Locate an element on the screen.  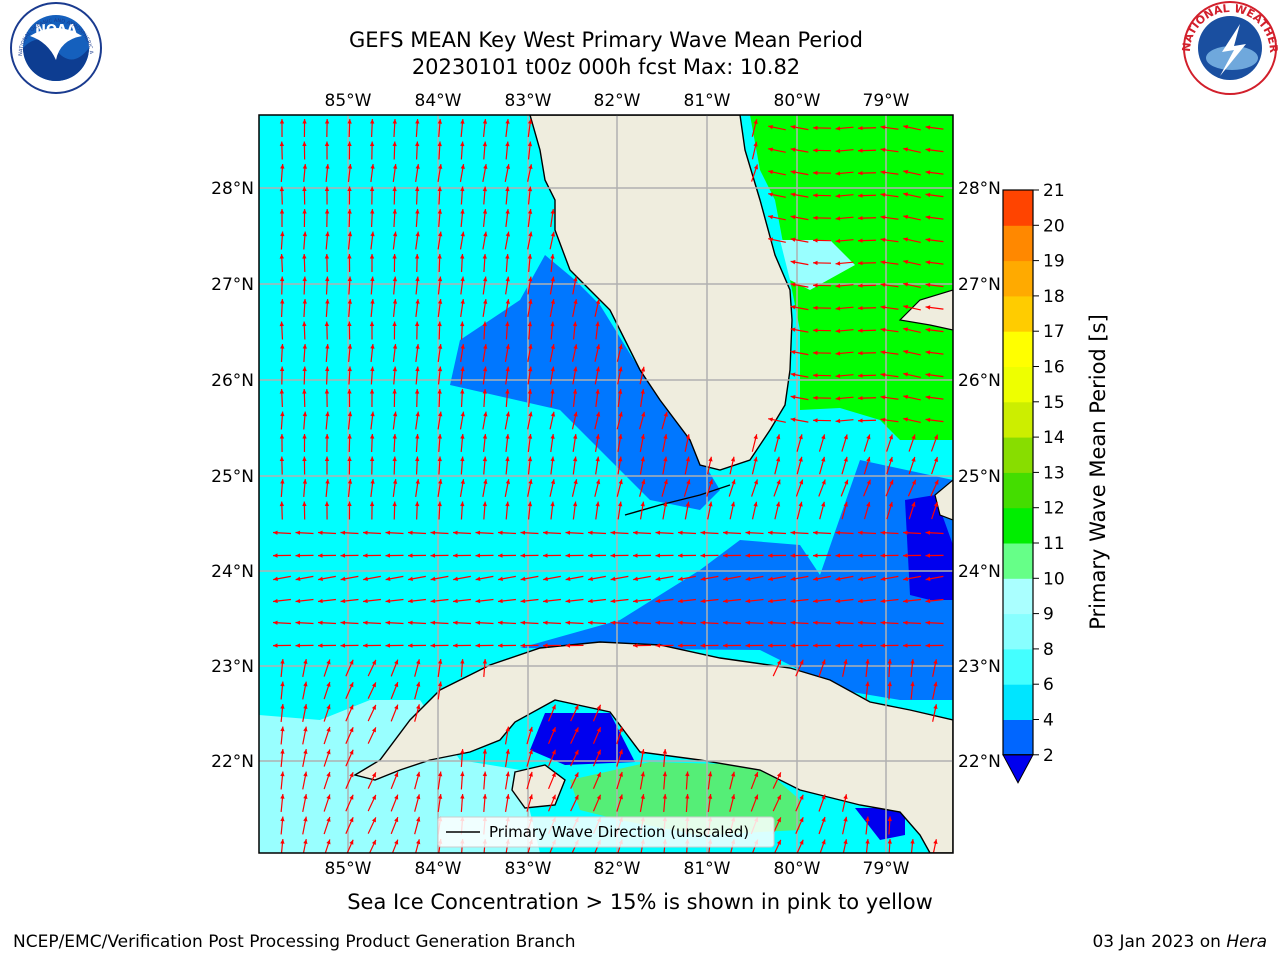
legend-label: Primary Wave Direction (unscaled) is located at coordinates (619, 832).